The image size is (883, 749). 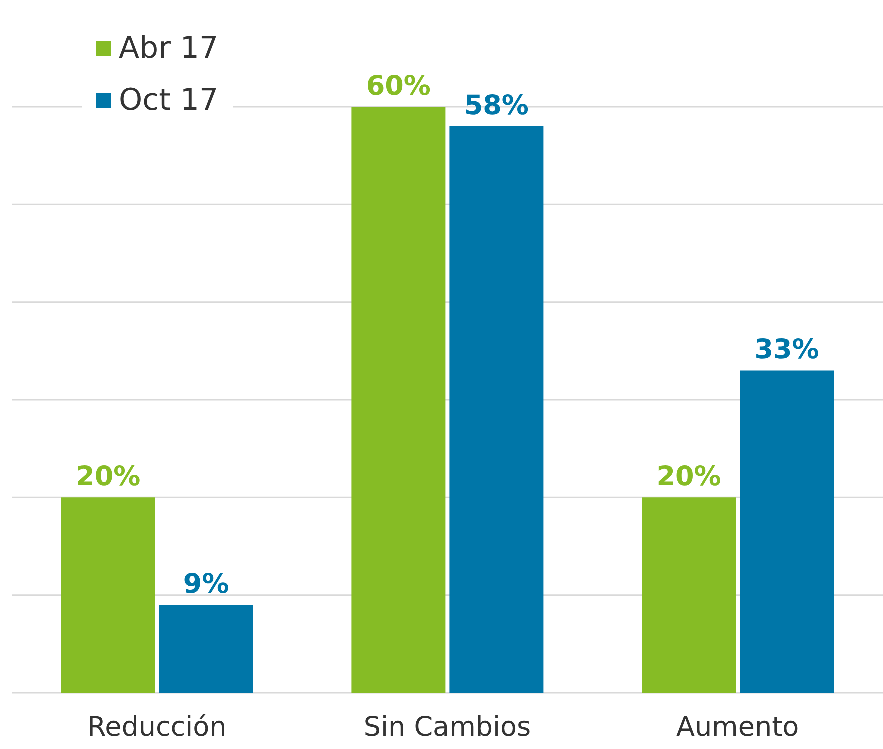 What do you see at coordinates (448, 728) in the screenshot?
I see `x-tick-label: Sin Cambios` at bounding box center [448, 728].